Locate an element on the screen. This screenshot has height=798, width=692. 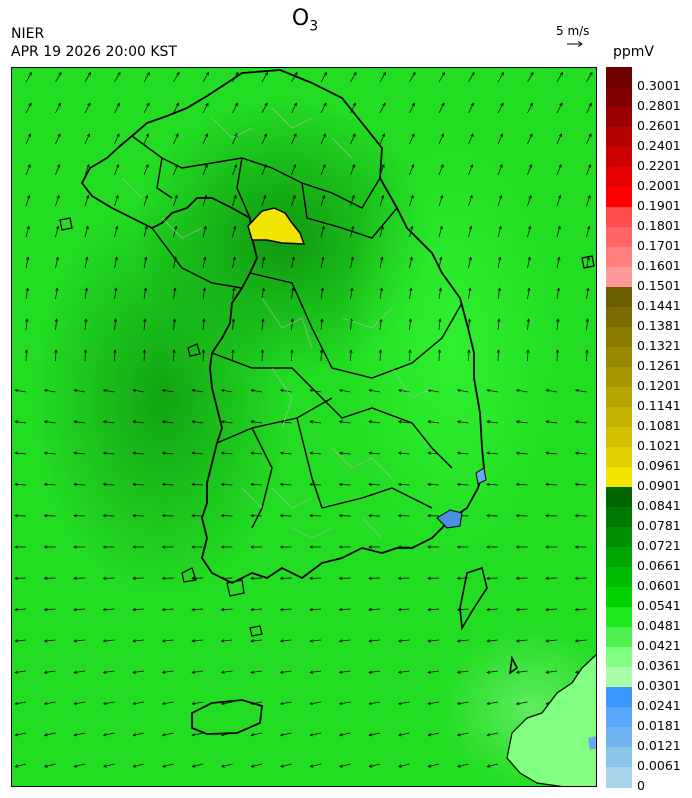
colorbar-tick-label: 0.2001 is located at coordinates (659, 185).